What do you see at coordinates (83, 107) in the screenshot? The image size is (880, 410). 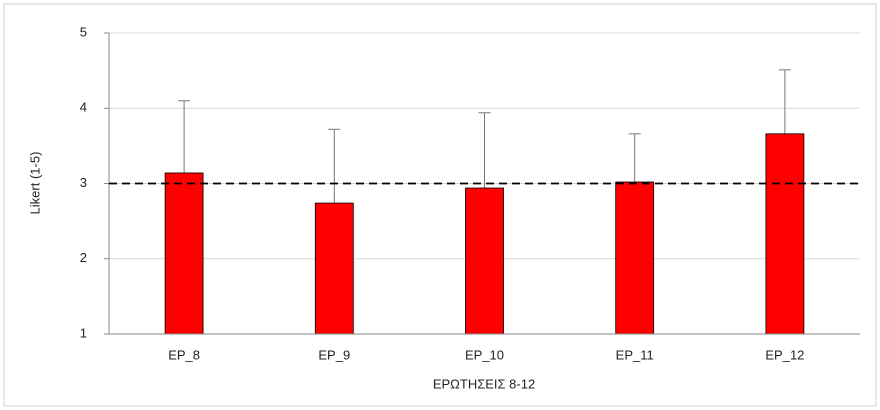 I see `y-tick-label: 4` at bounding box center [83, 107].